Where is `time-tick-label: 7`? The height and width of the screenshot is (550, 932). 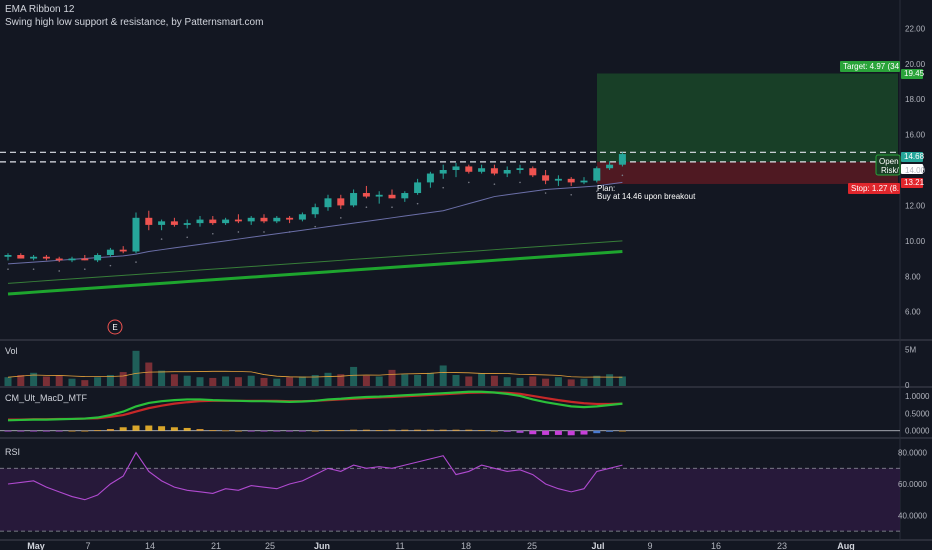
time-tick-label: 7 is located at coordinates (87, 545).